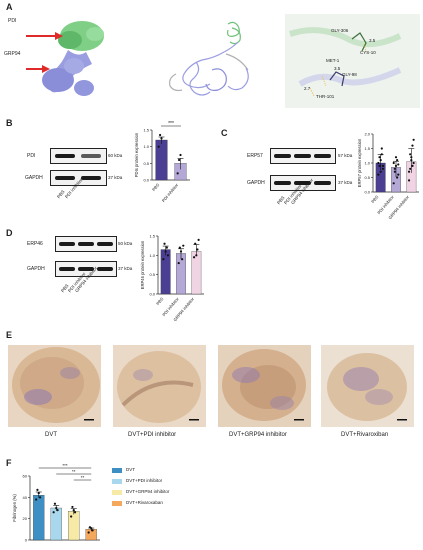  I want to click on y-tick-label: 20, so click(25, 518).